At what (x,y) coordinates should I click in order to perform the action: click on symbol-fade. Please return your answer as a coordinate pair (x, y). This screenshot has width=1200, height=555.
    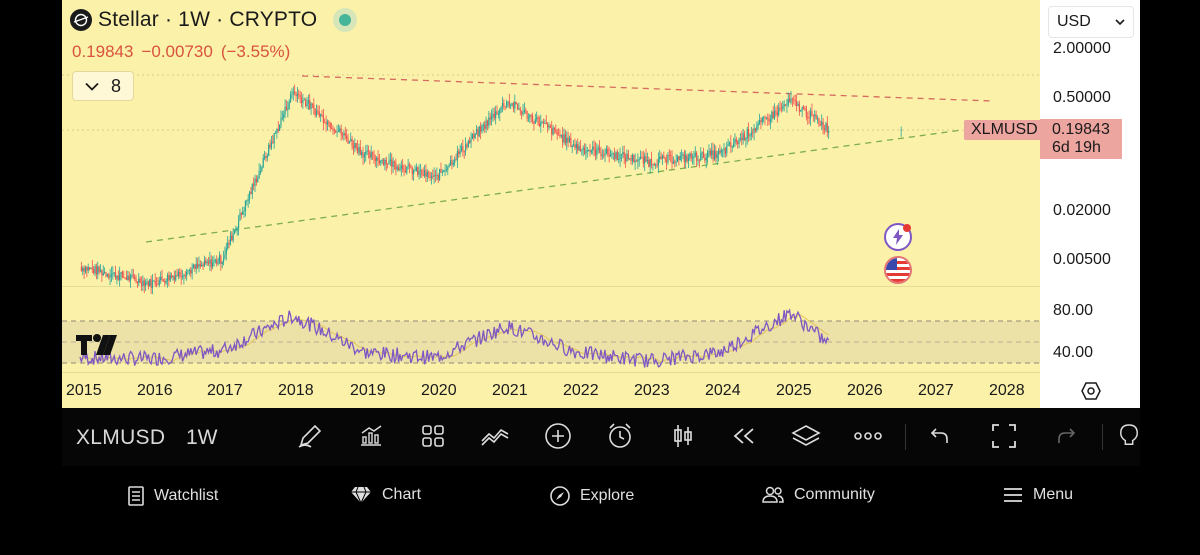
    Looking at the image, I should click on (173, 437).